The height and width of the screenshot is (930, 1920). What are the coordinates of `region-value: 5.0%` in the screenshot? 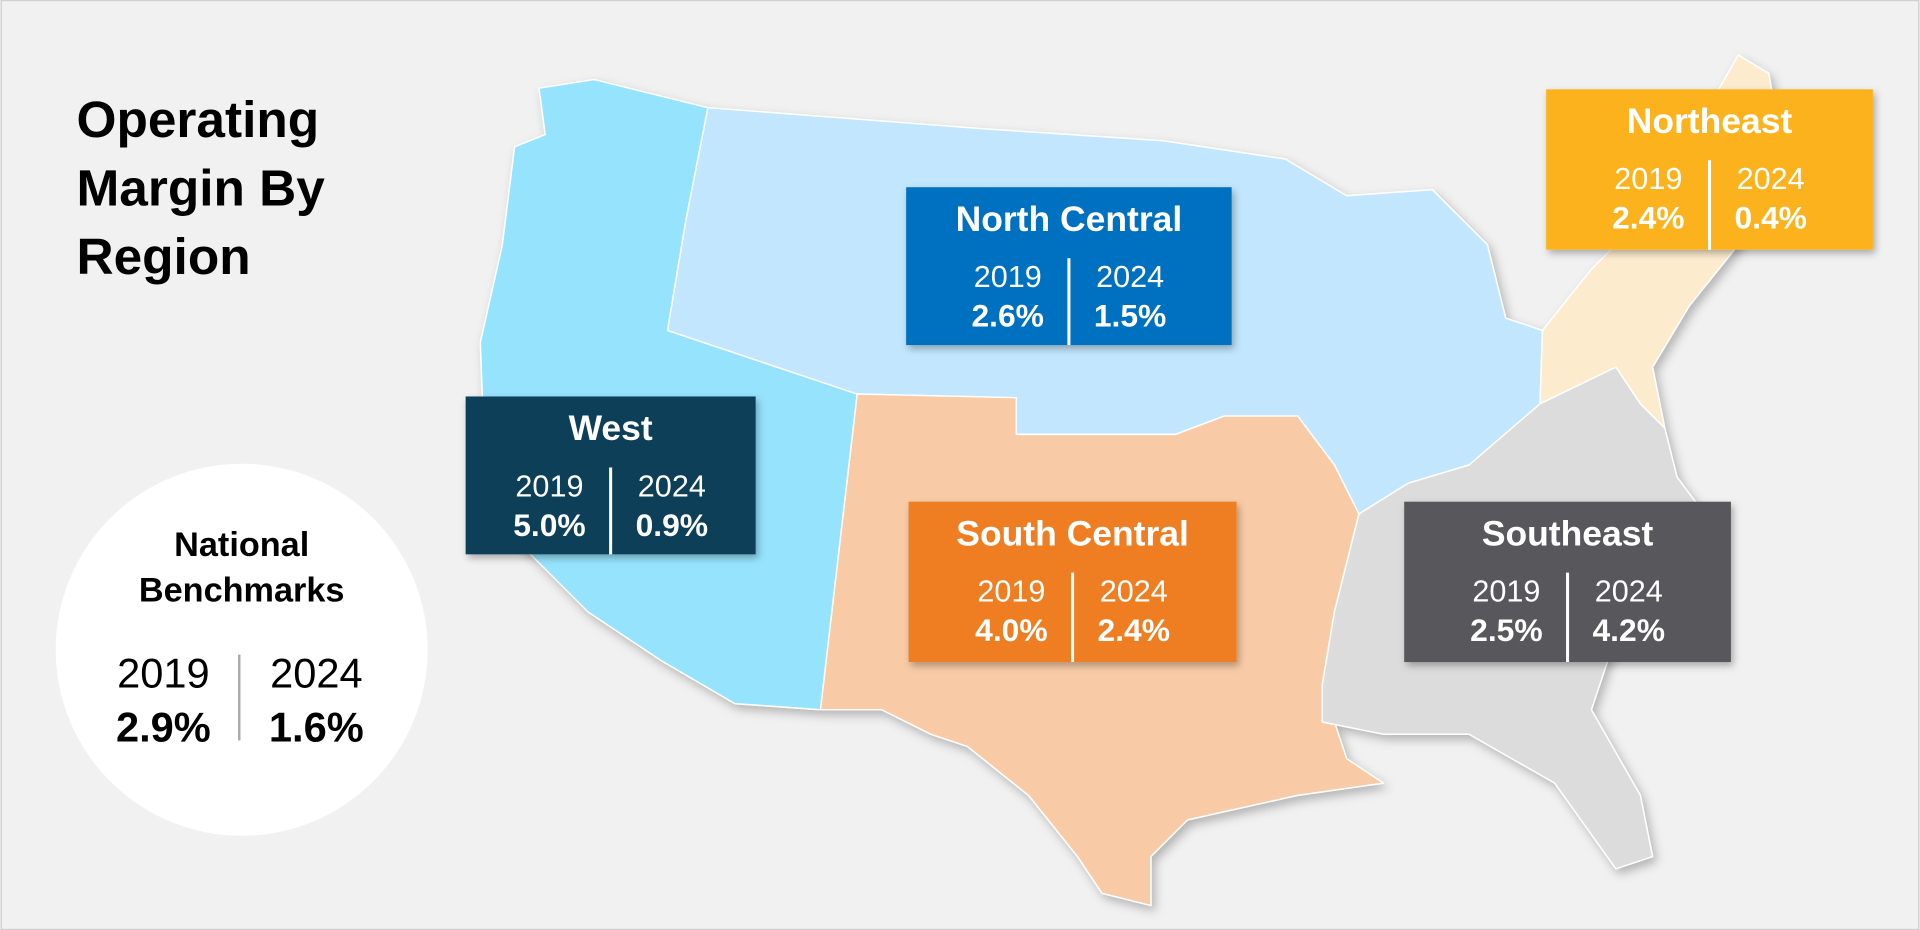 It's located at (549, 525).